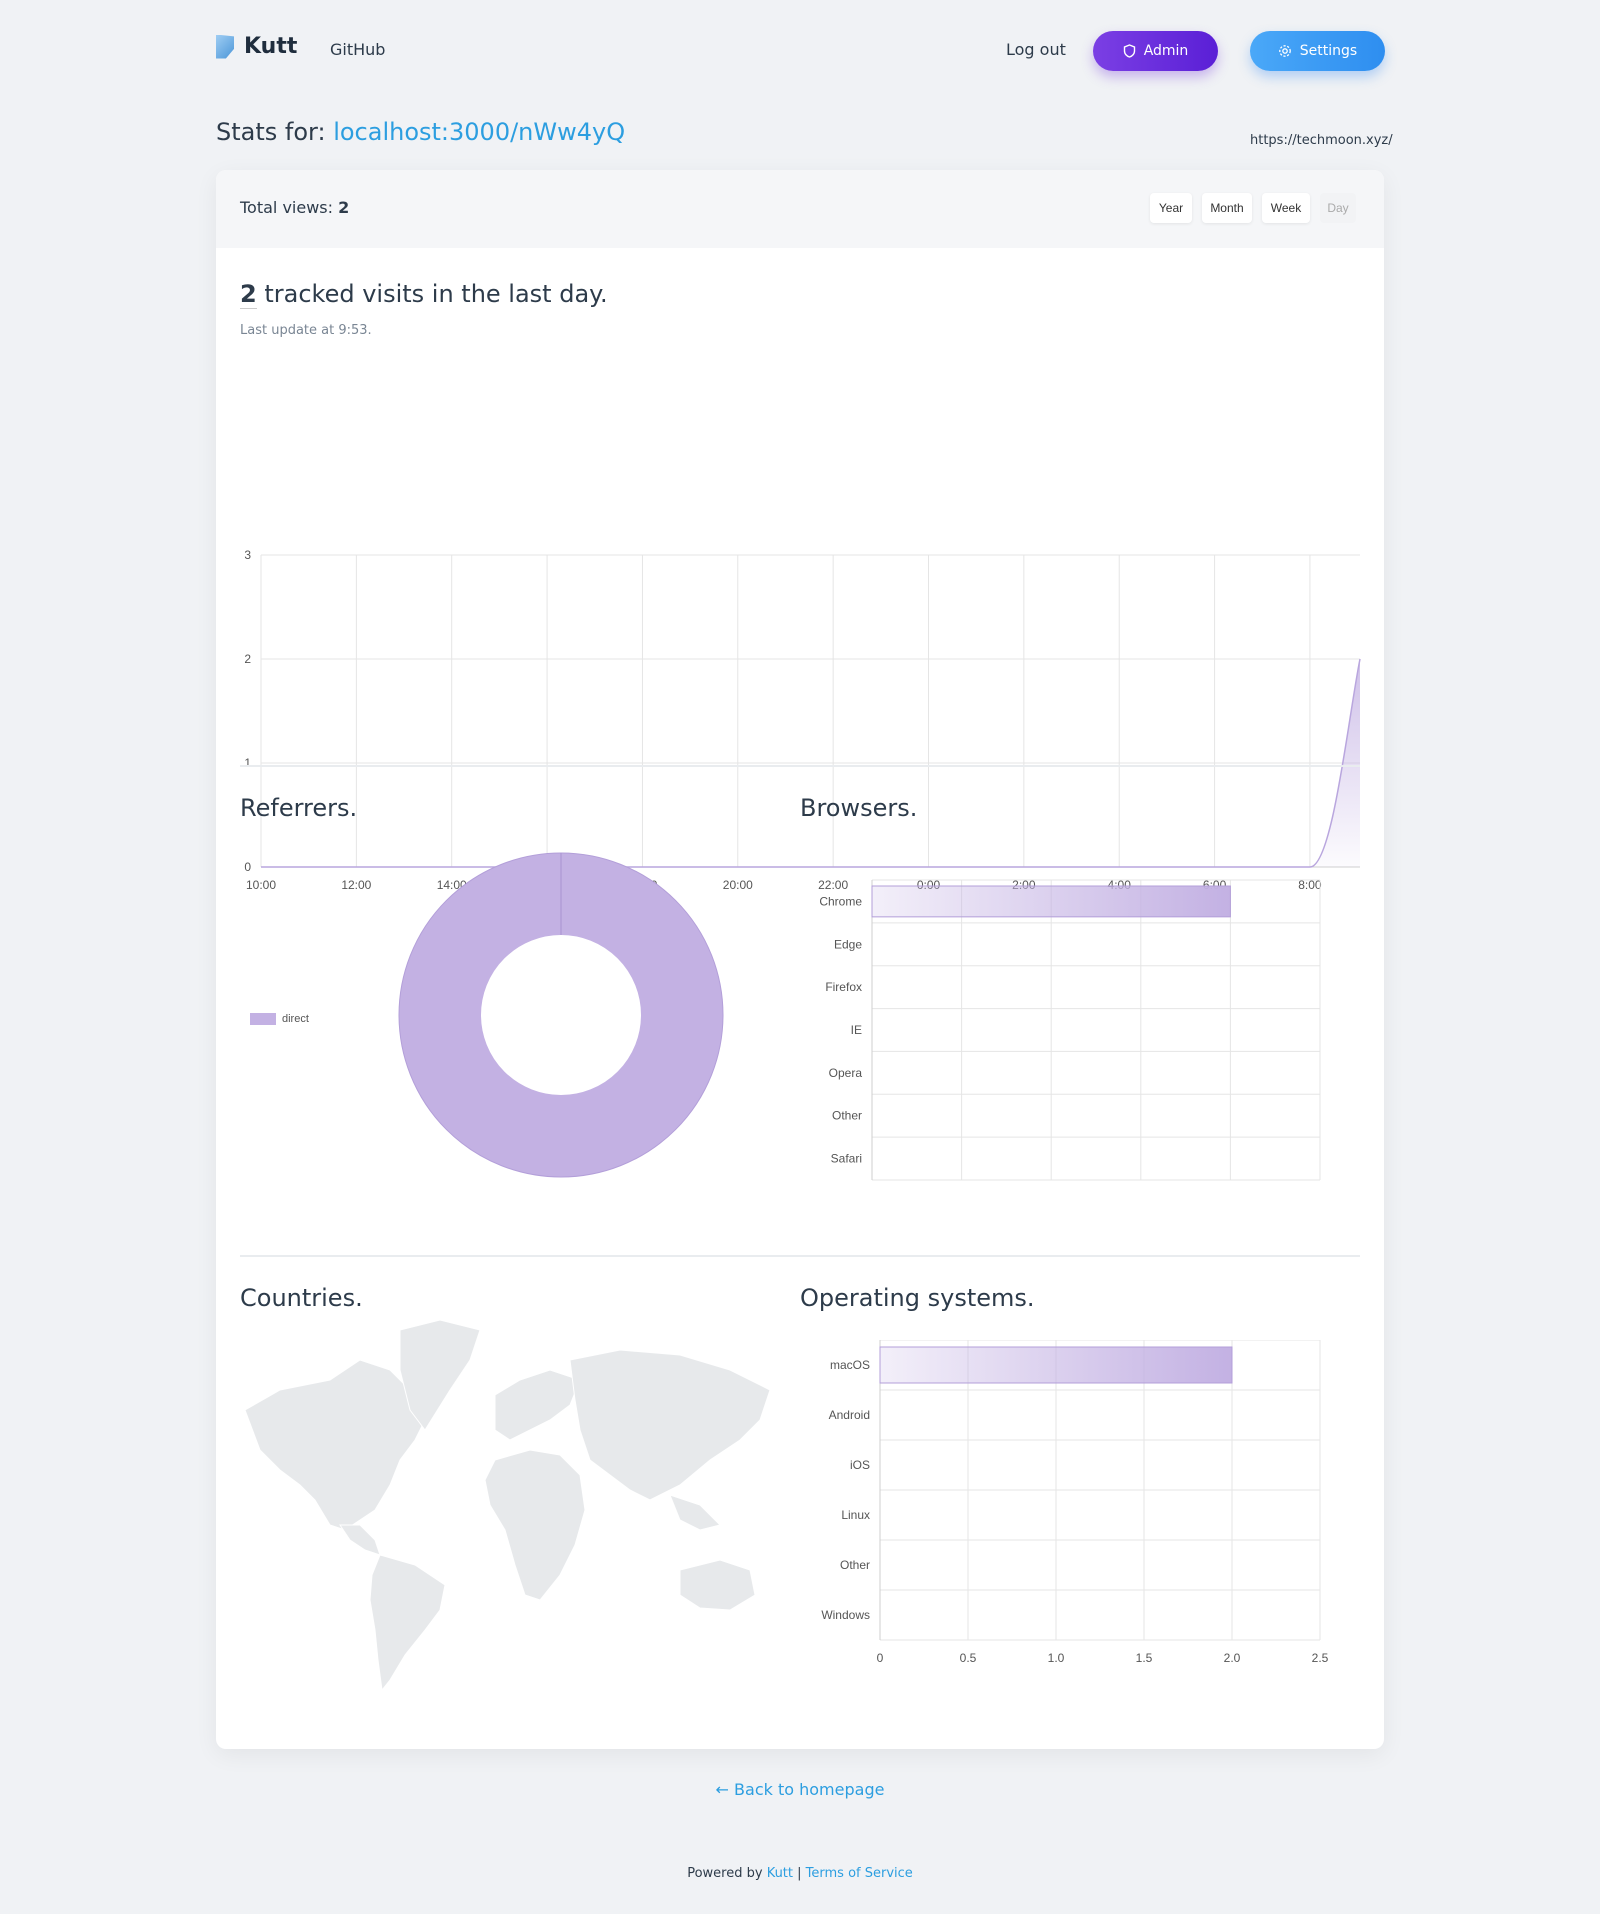 This screenshot has width=1600, height=1914. What do you see at coordinates (1321, 140) in the screenshot?
I see `target-url-link: https://techmoon.xyz/` at bounding box center [1321, 140].